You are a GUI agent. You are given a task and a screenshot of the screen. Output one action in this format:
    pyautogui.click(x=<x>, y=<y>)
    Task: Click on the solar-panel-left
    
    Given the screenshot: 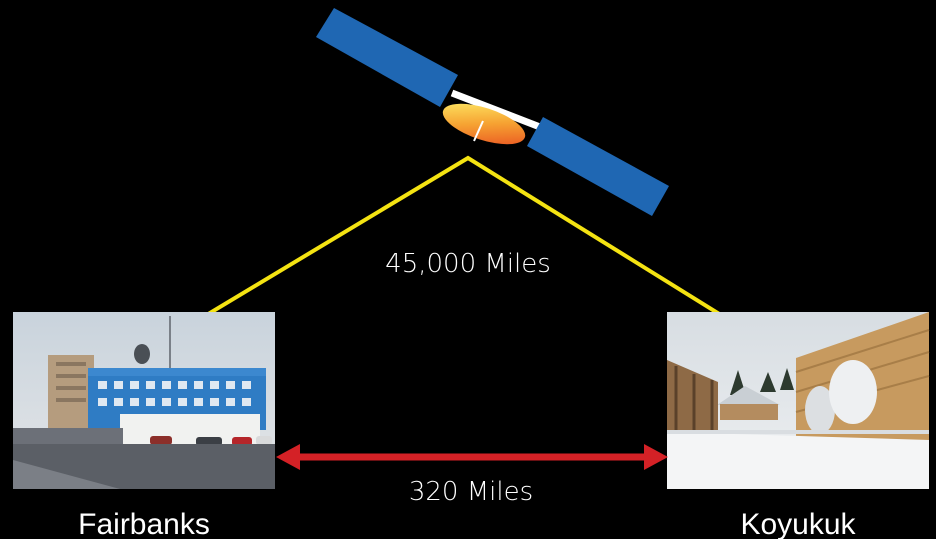 What is the action you would take?
    pyautogui.click(x=387, y=57)
    